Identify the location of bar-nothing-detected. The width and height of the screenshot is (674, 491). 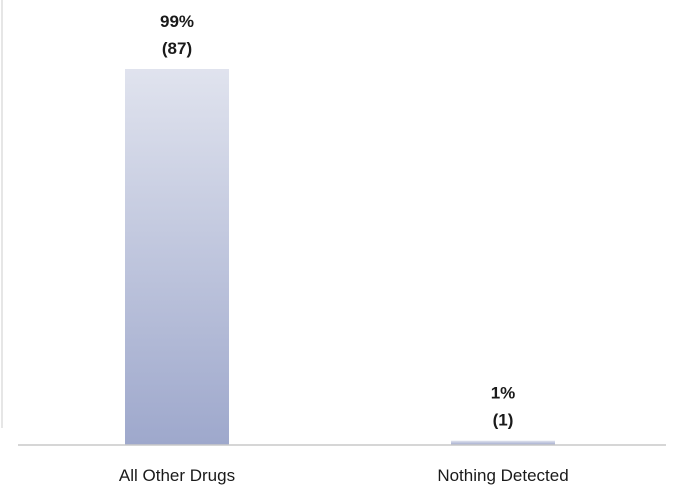
(503, 442).